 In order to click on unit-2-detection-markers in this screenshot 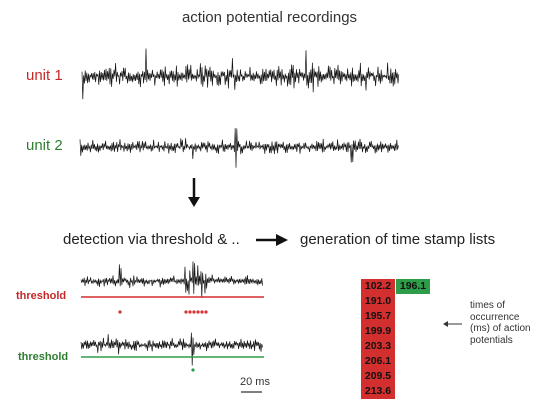, I will do `click(193, 370)`.